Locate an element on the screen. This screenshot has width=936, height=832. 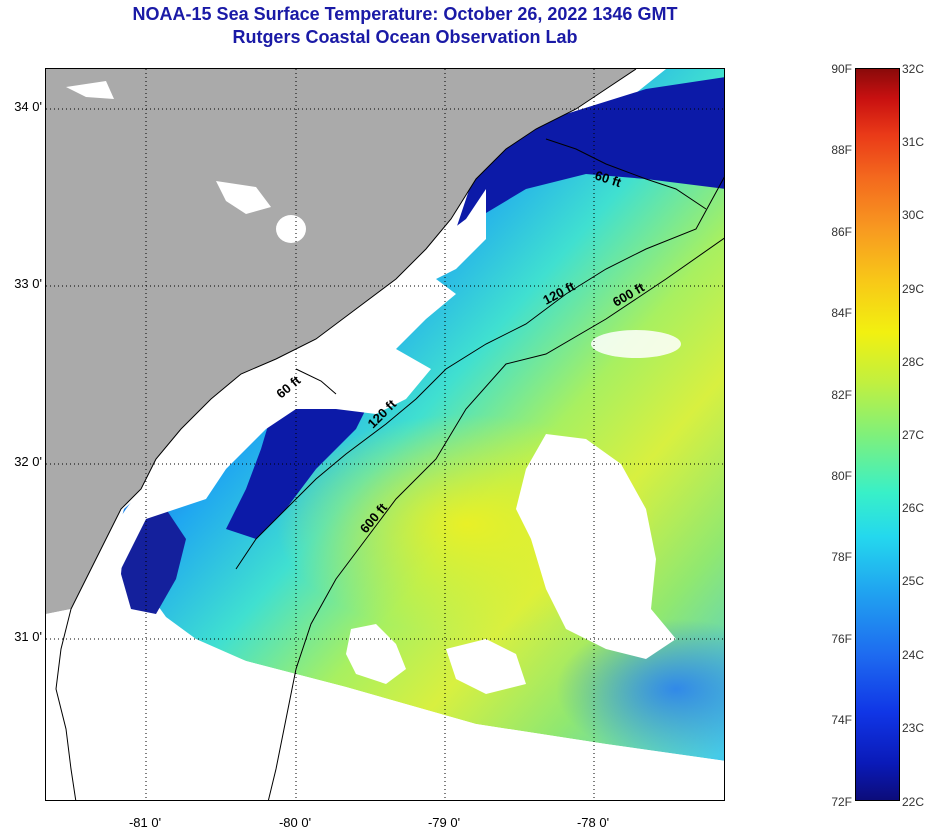
colorbar-label-82f: 82F is located at coordinates (841, 395).